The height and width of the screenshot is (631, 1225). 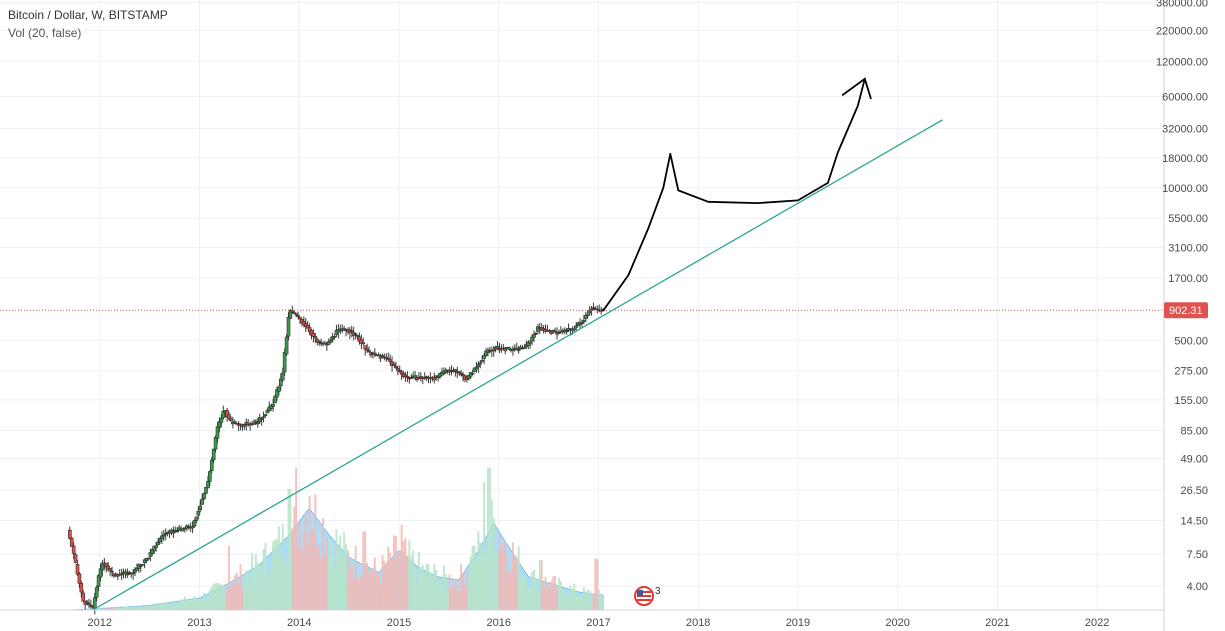 What do you see at coordinates (658, 591) in the screenshot?
I see `event-count: 3` at bounding box center [658, 591].